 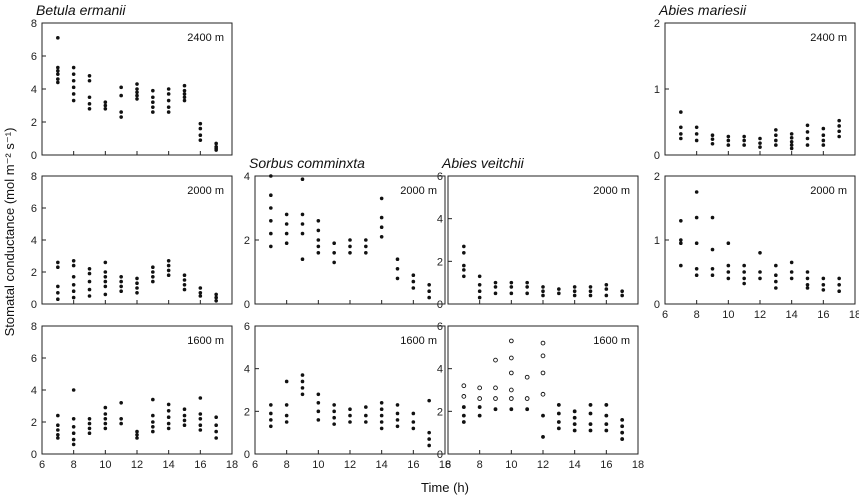 What do you see at coordinates (134, 396) in the screenshot?
I see `panel-betula-1600: 0 2 4 6 8 6 8 10 12 14 16 18 1600 m` at bounding box center [134, 396].